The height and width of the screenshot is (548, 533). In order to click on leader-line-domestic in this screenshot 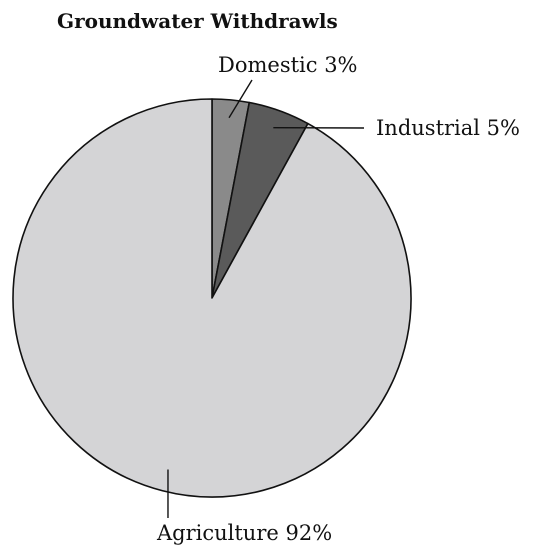, I will do `click(240, 99)`.